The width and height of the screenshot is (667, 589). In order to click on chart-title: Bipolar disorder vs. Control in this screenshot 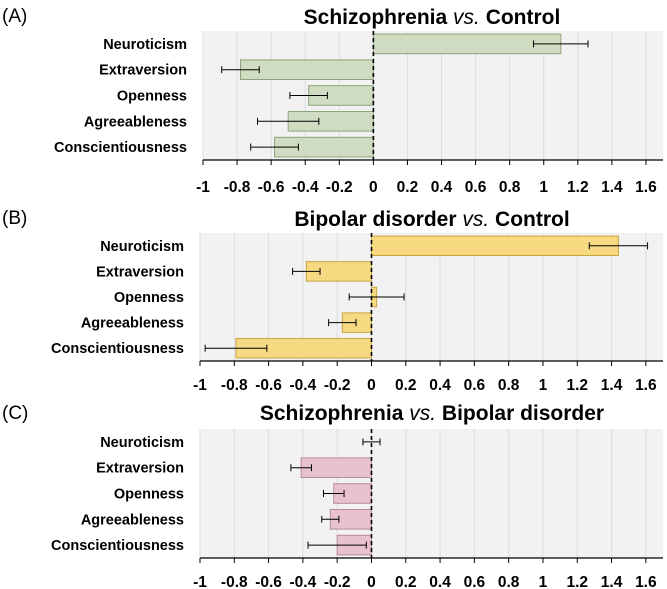, I will do `click(431, 219)`.